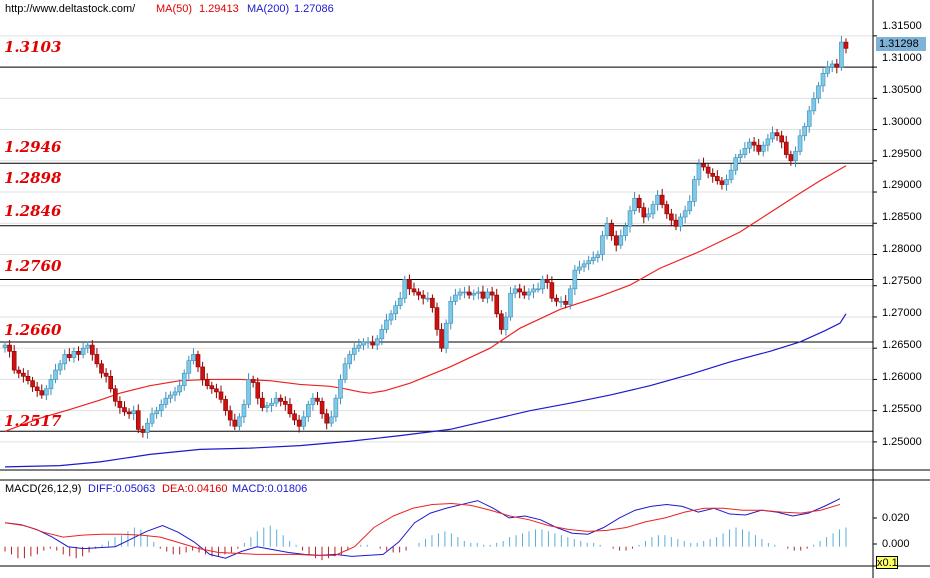 This screenshot has height=578, width=930. I want to click on ma50-label: MA(50), so click(174, 9).